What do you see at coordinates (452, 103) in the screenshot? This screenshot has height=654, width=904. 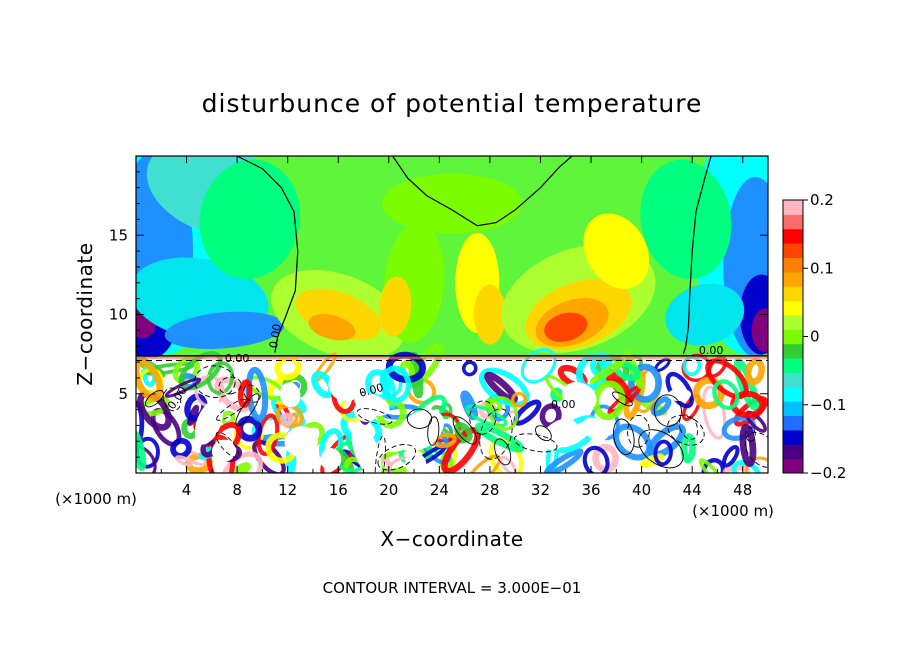 I see `chart-title: disturbunce of potential temperature` at bounding box center [452, 103].